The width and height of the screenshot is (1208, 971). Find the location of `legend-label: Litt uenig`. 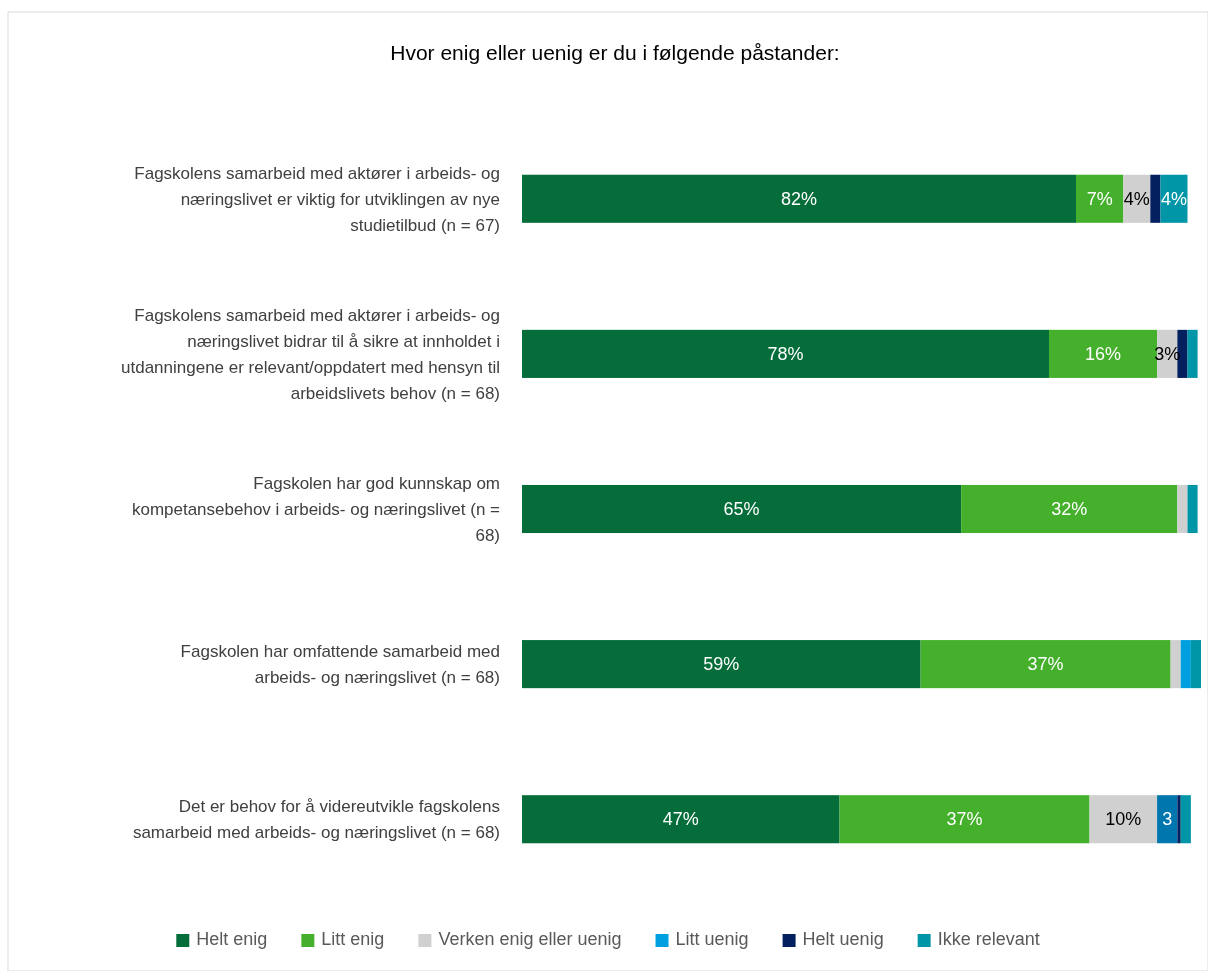

legend-label: Litt uenig is located at coordinates (712, 939).